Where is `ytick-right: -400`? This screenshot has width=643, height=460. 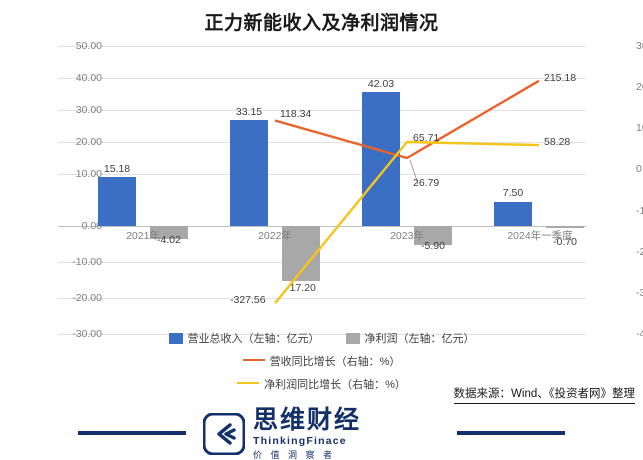 ytick-right: -400 is located at coordinates (639, 334).